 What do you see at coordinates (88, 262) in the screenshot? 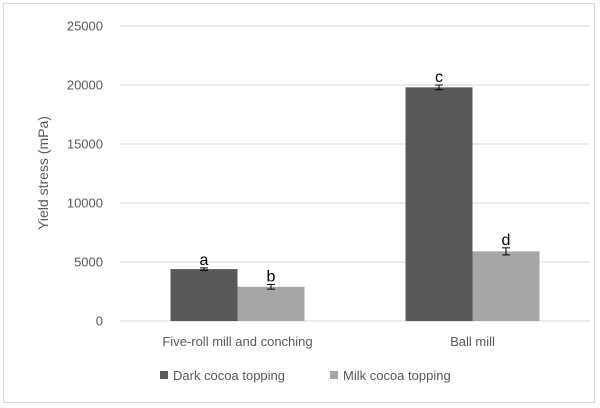
I see `y-tick-label: 5000` at bounding box center [88, 262].